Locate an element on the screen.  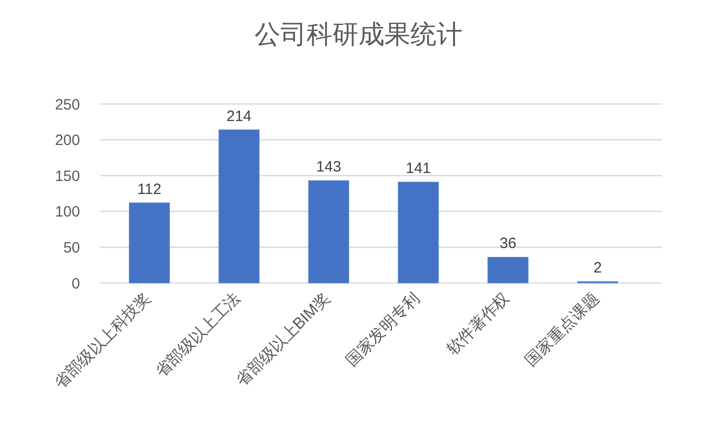
x-tick-label: 软件著作权 is located at coordinates (478, 323).